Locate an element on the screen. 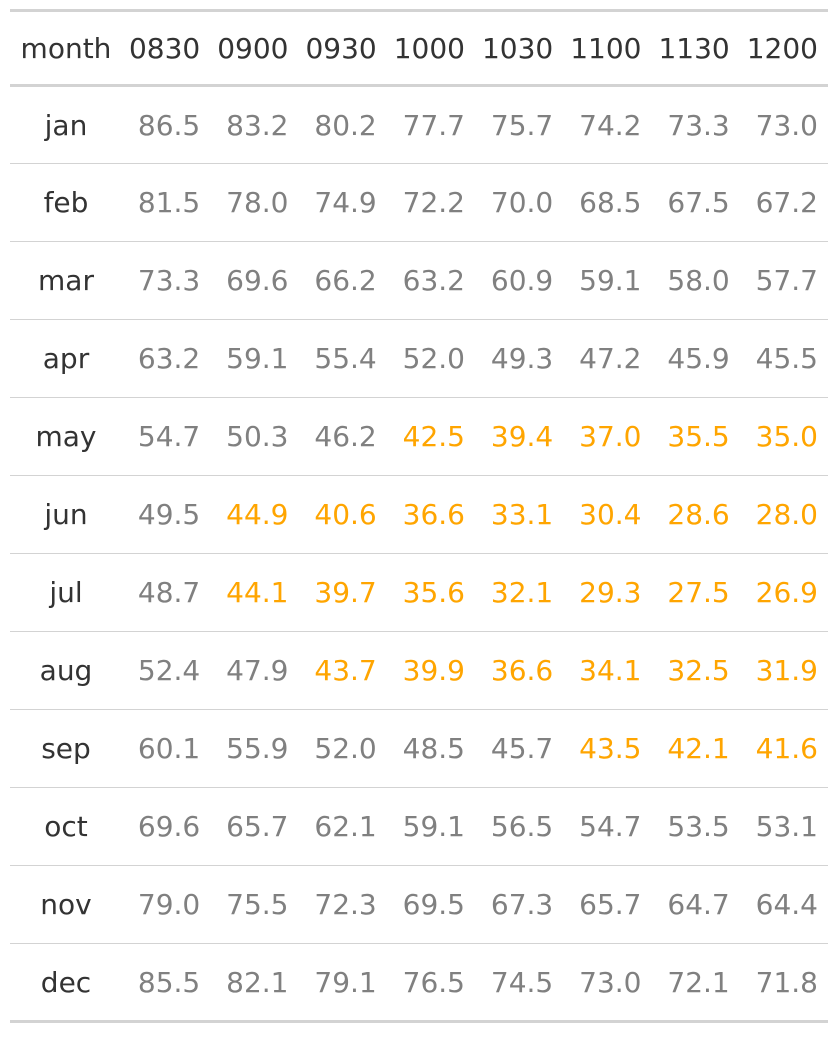 The image size is (838, 1045). header-row: month 0830 0900 0930 1000 1030 1100 1130 1200 is located at coordinates (419, 48).